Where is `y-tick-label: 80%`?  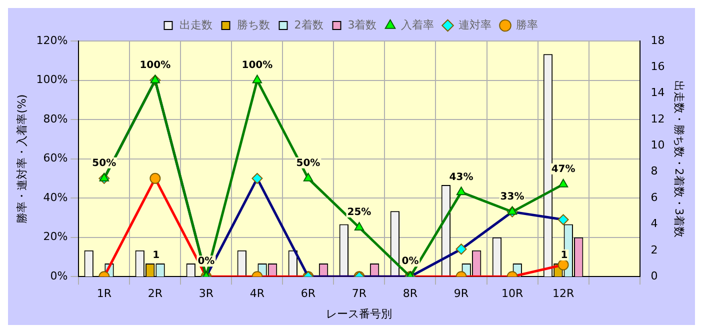
y-tick-label: 80% is located at coordinates (55, 119).